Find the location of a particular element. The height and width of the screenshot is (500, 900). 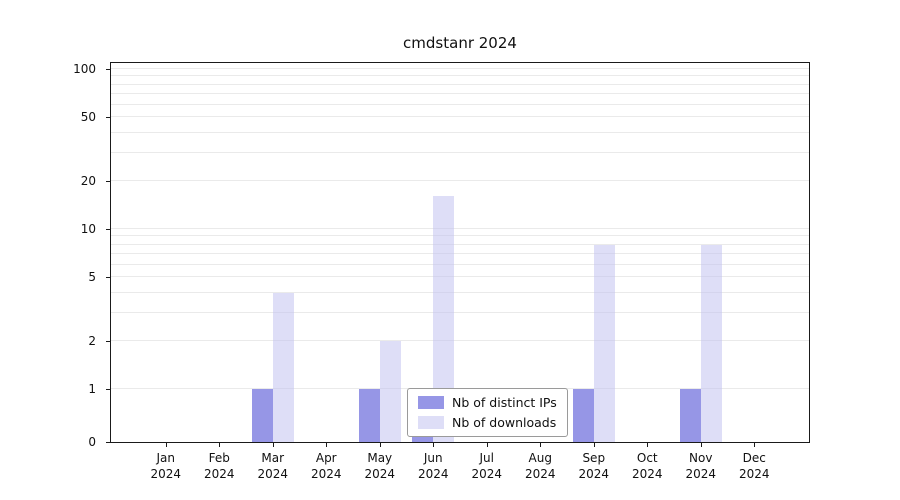

x-tick-label: Apr 2024 is located at coordinates (326, 466).